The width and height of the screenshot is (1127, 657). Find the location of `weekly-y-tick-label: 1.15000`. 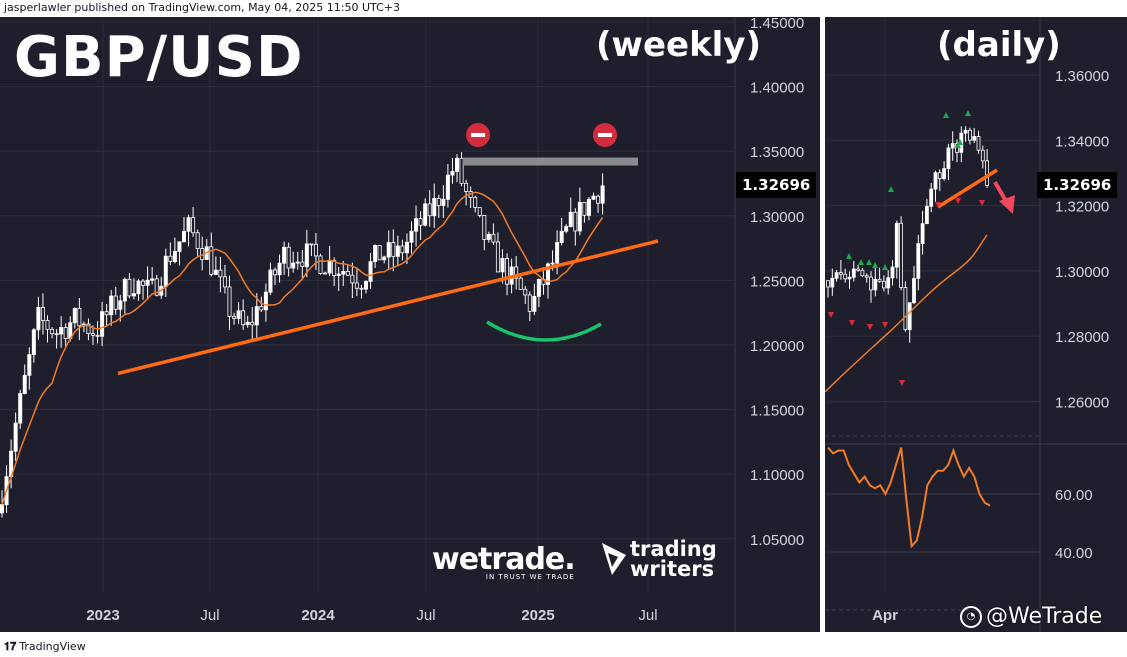

weekly-y-tick-label: 1.15000 is located at coordinates (777, 411).